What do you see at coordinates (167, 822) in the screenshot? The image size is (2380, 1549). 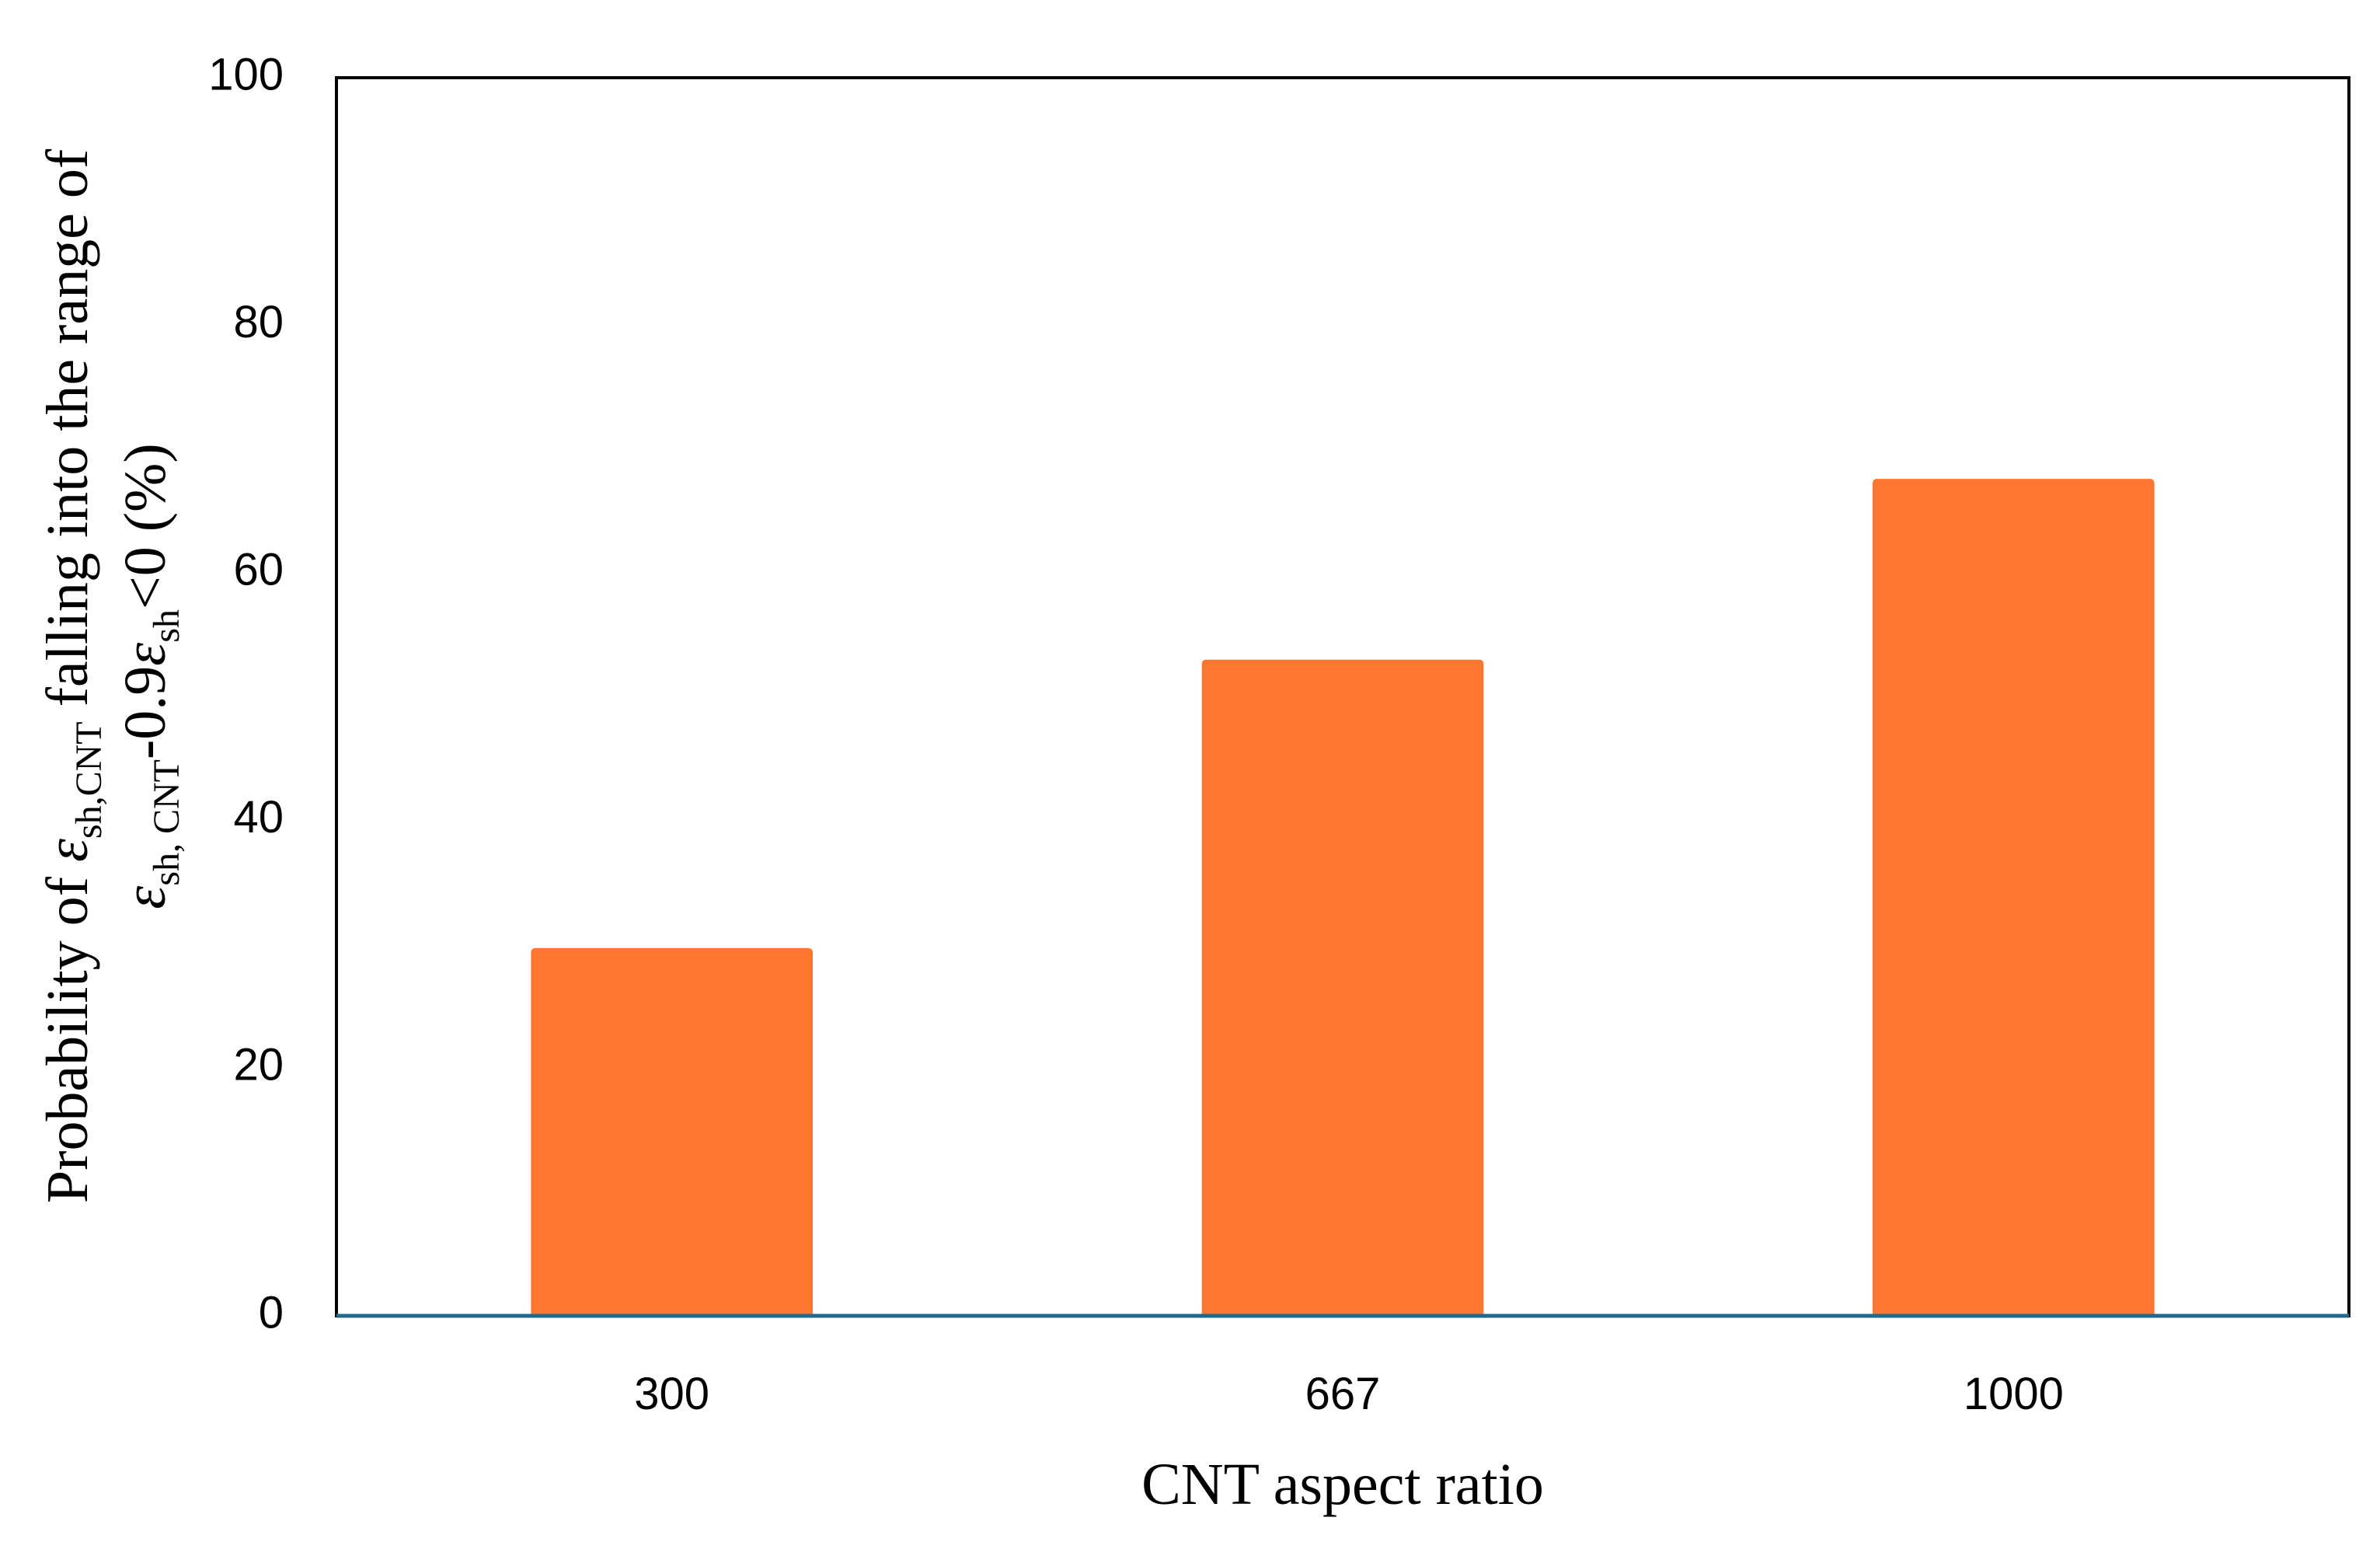 I see `subscript: sh, CNT` at bounding box center [167, 822].